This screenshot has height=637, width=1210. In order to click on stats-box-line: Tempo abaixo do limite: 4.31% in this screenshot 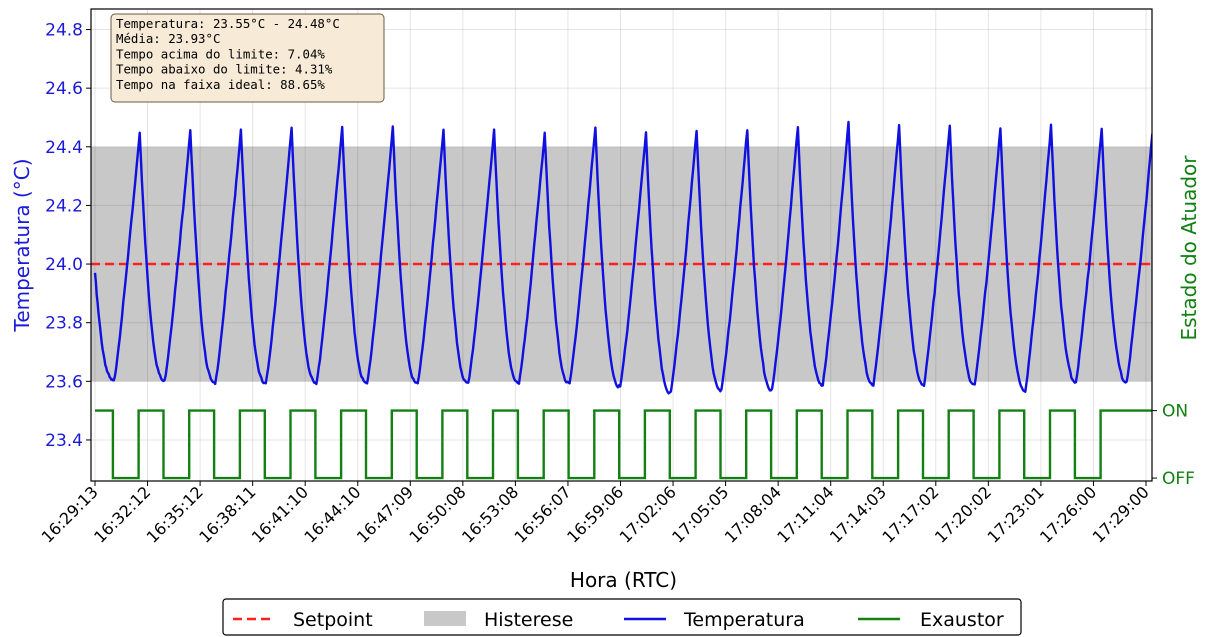, I will do `click(224, 69)`.